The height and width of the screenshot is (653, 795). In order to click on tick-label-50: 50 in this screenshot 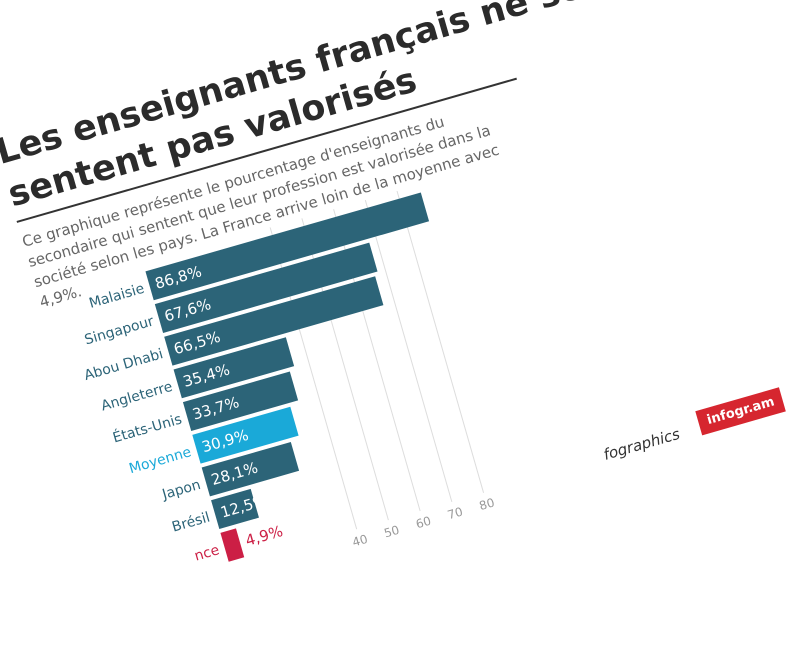, I will do `click(391, 532)`.